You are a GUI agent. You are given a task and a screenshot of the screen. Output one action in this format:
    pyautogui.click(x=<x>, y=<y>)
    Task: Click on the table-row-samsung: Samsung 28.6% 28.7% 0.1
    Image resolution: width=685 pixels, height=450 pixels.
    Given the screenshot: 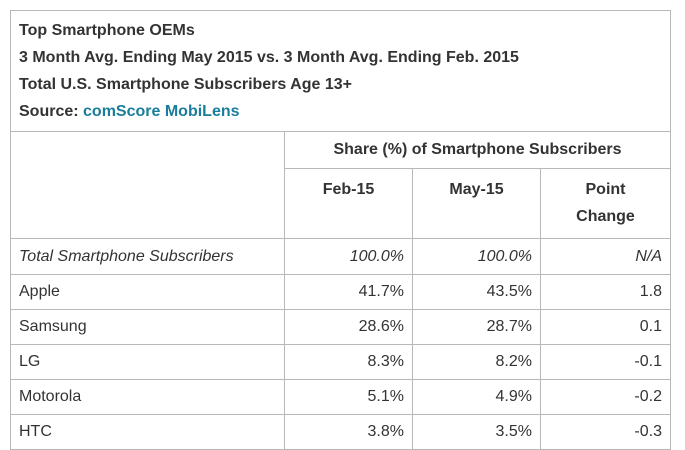 What is the action you would take?
    pyautogui.click(x=340, y=327)
    